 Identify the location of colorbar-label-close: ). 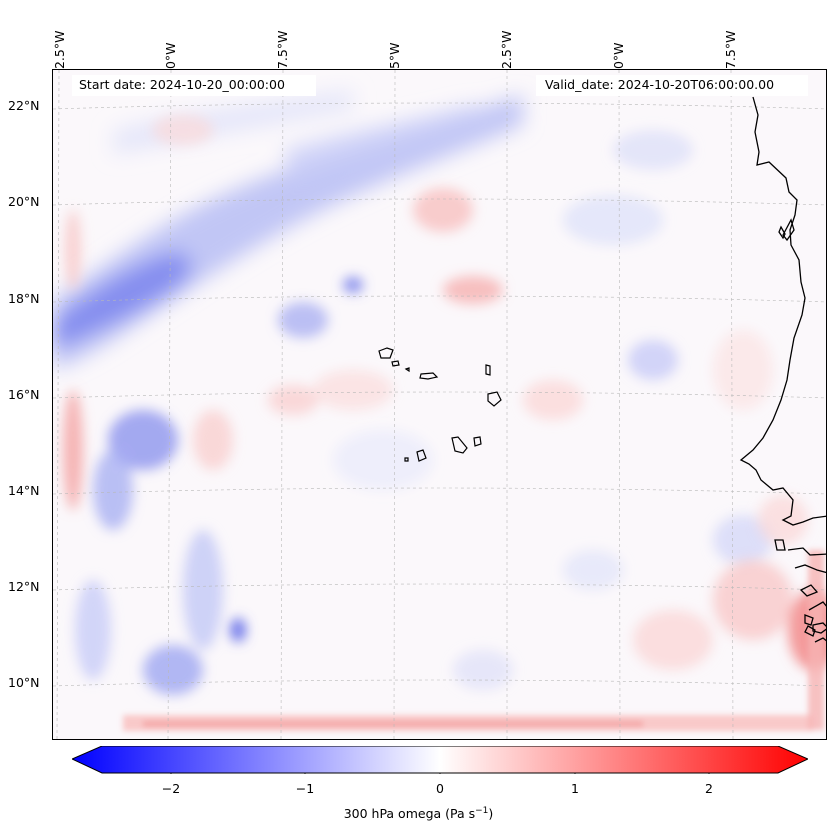
(491, 814).